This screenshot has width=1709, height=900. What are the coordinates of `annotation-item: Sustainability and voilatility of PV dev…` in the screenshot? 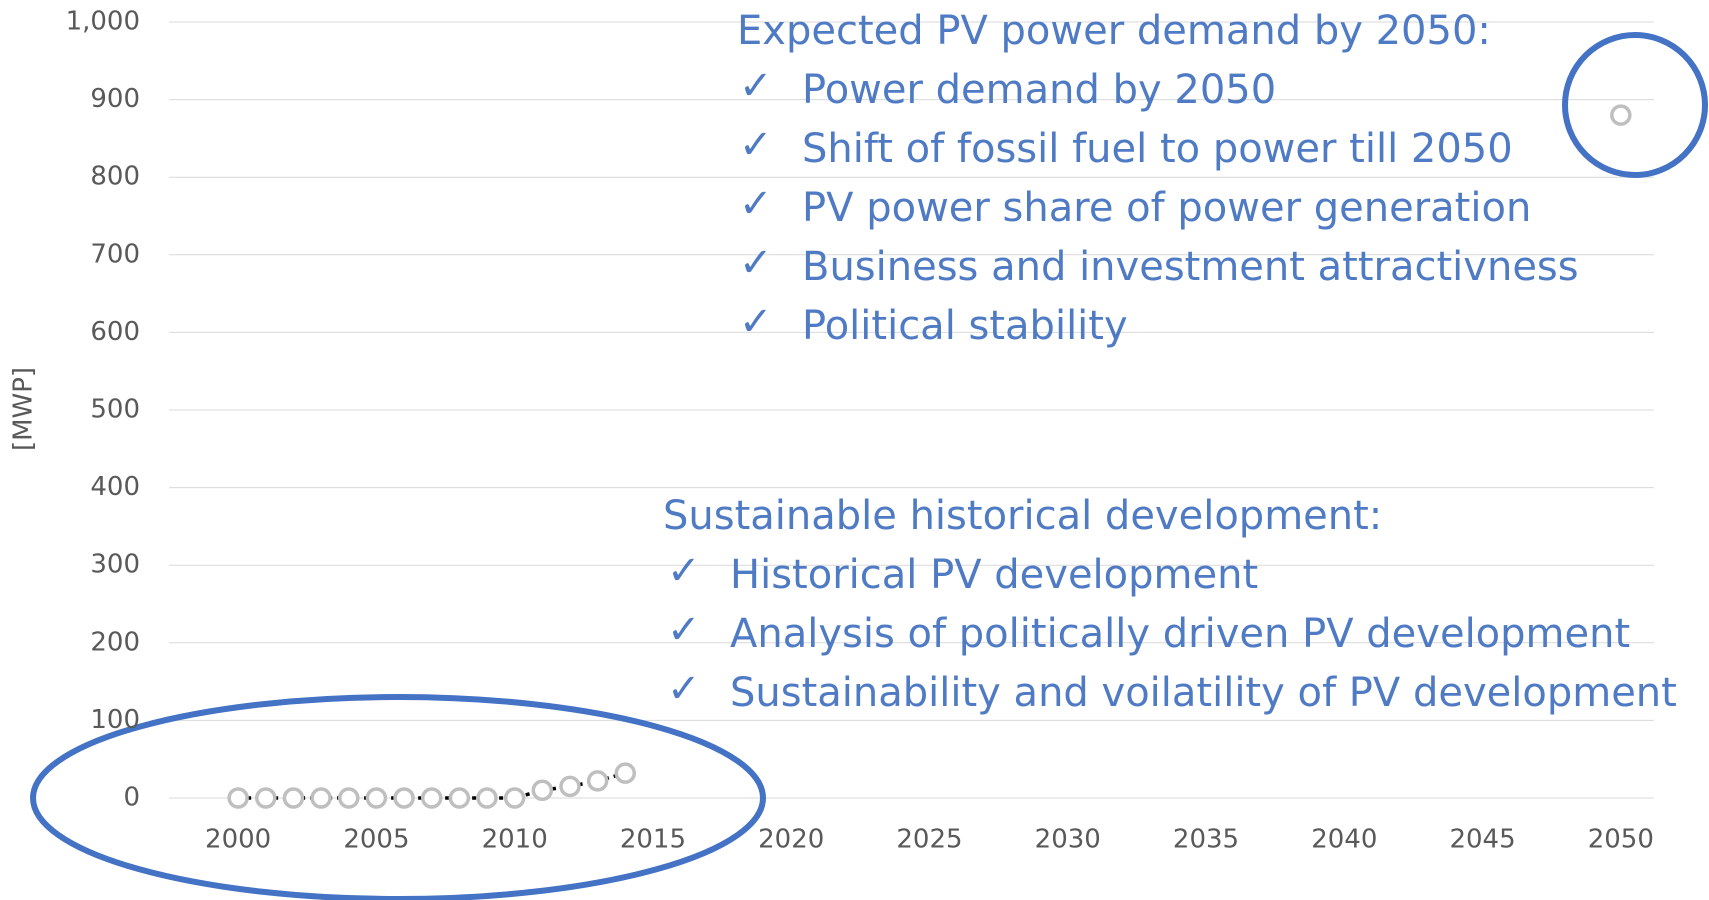 It's located at (1203, 693).